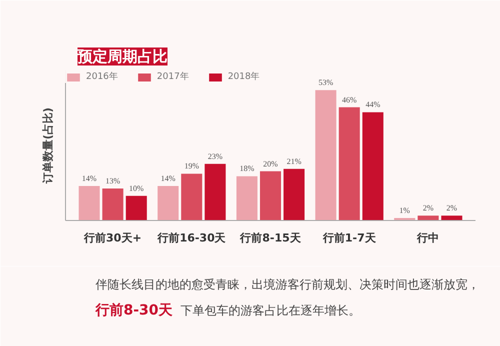 Image resolution: width=500 pixels, height=346 pixels. What do you see at coordinates (112, 238) in the screenshot?
I see `x-tick-label: 行前30天+` at bounding box center [112, 238].